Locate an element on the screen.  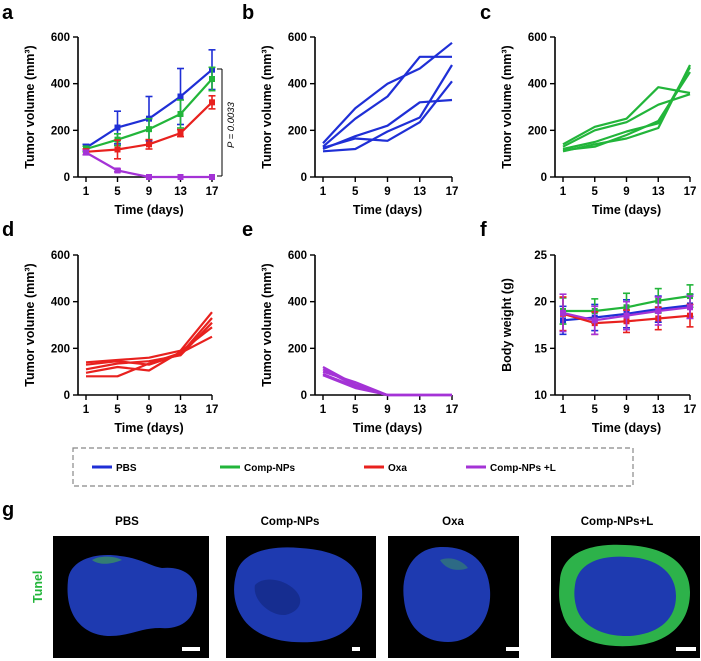
y-tick-label: 25 is located at coordinates (540, 256).